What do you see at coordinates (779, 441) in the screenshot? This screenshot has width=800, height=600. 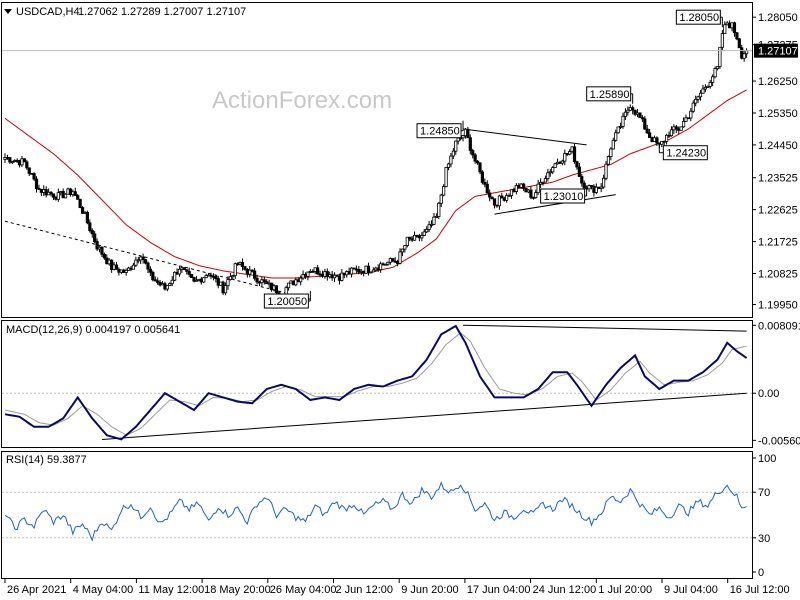 I see `macd-tick-label: -0.005608` at bounding box center [779, 441].